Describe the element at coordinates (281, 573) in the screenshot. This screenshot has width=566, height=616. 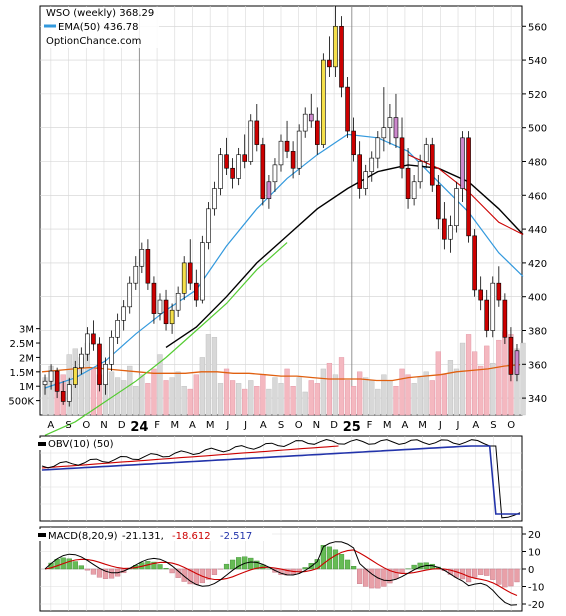
I see `macd-signal-line` at that location.